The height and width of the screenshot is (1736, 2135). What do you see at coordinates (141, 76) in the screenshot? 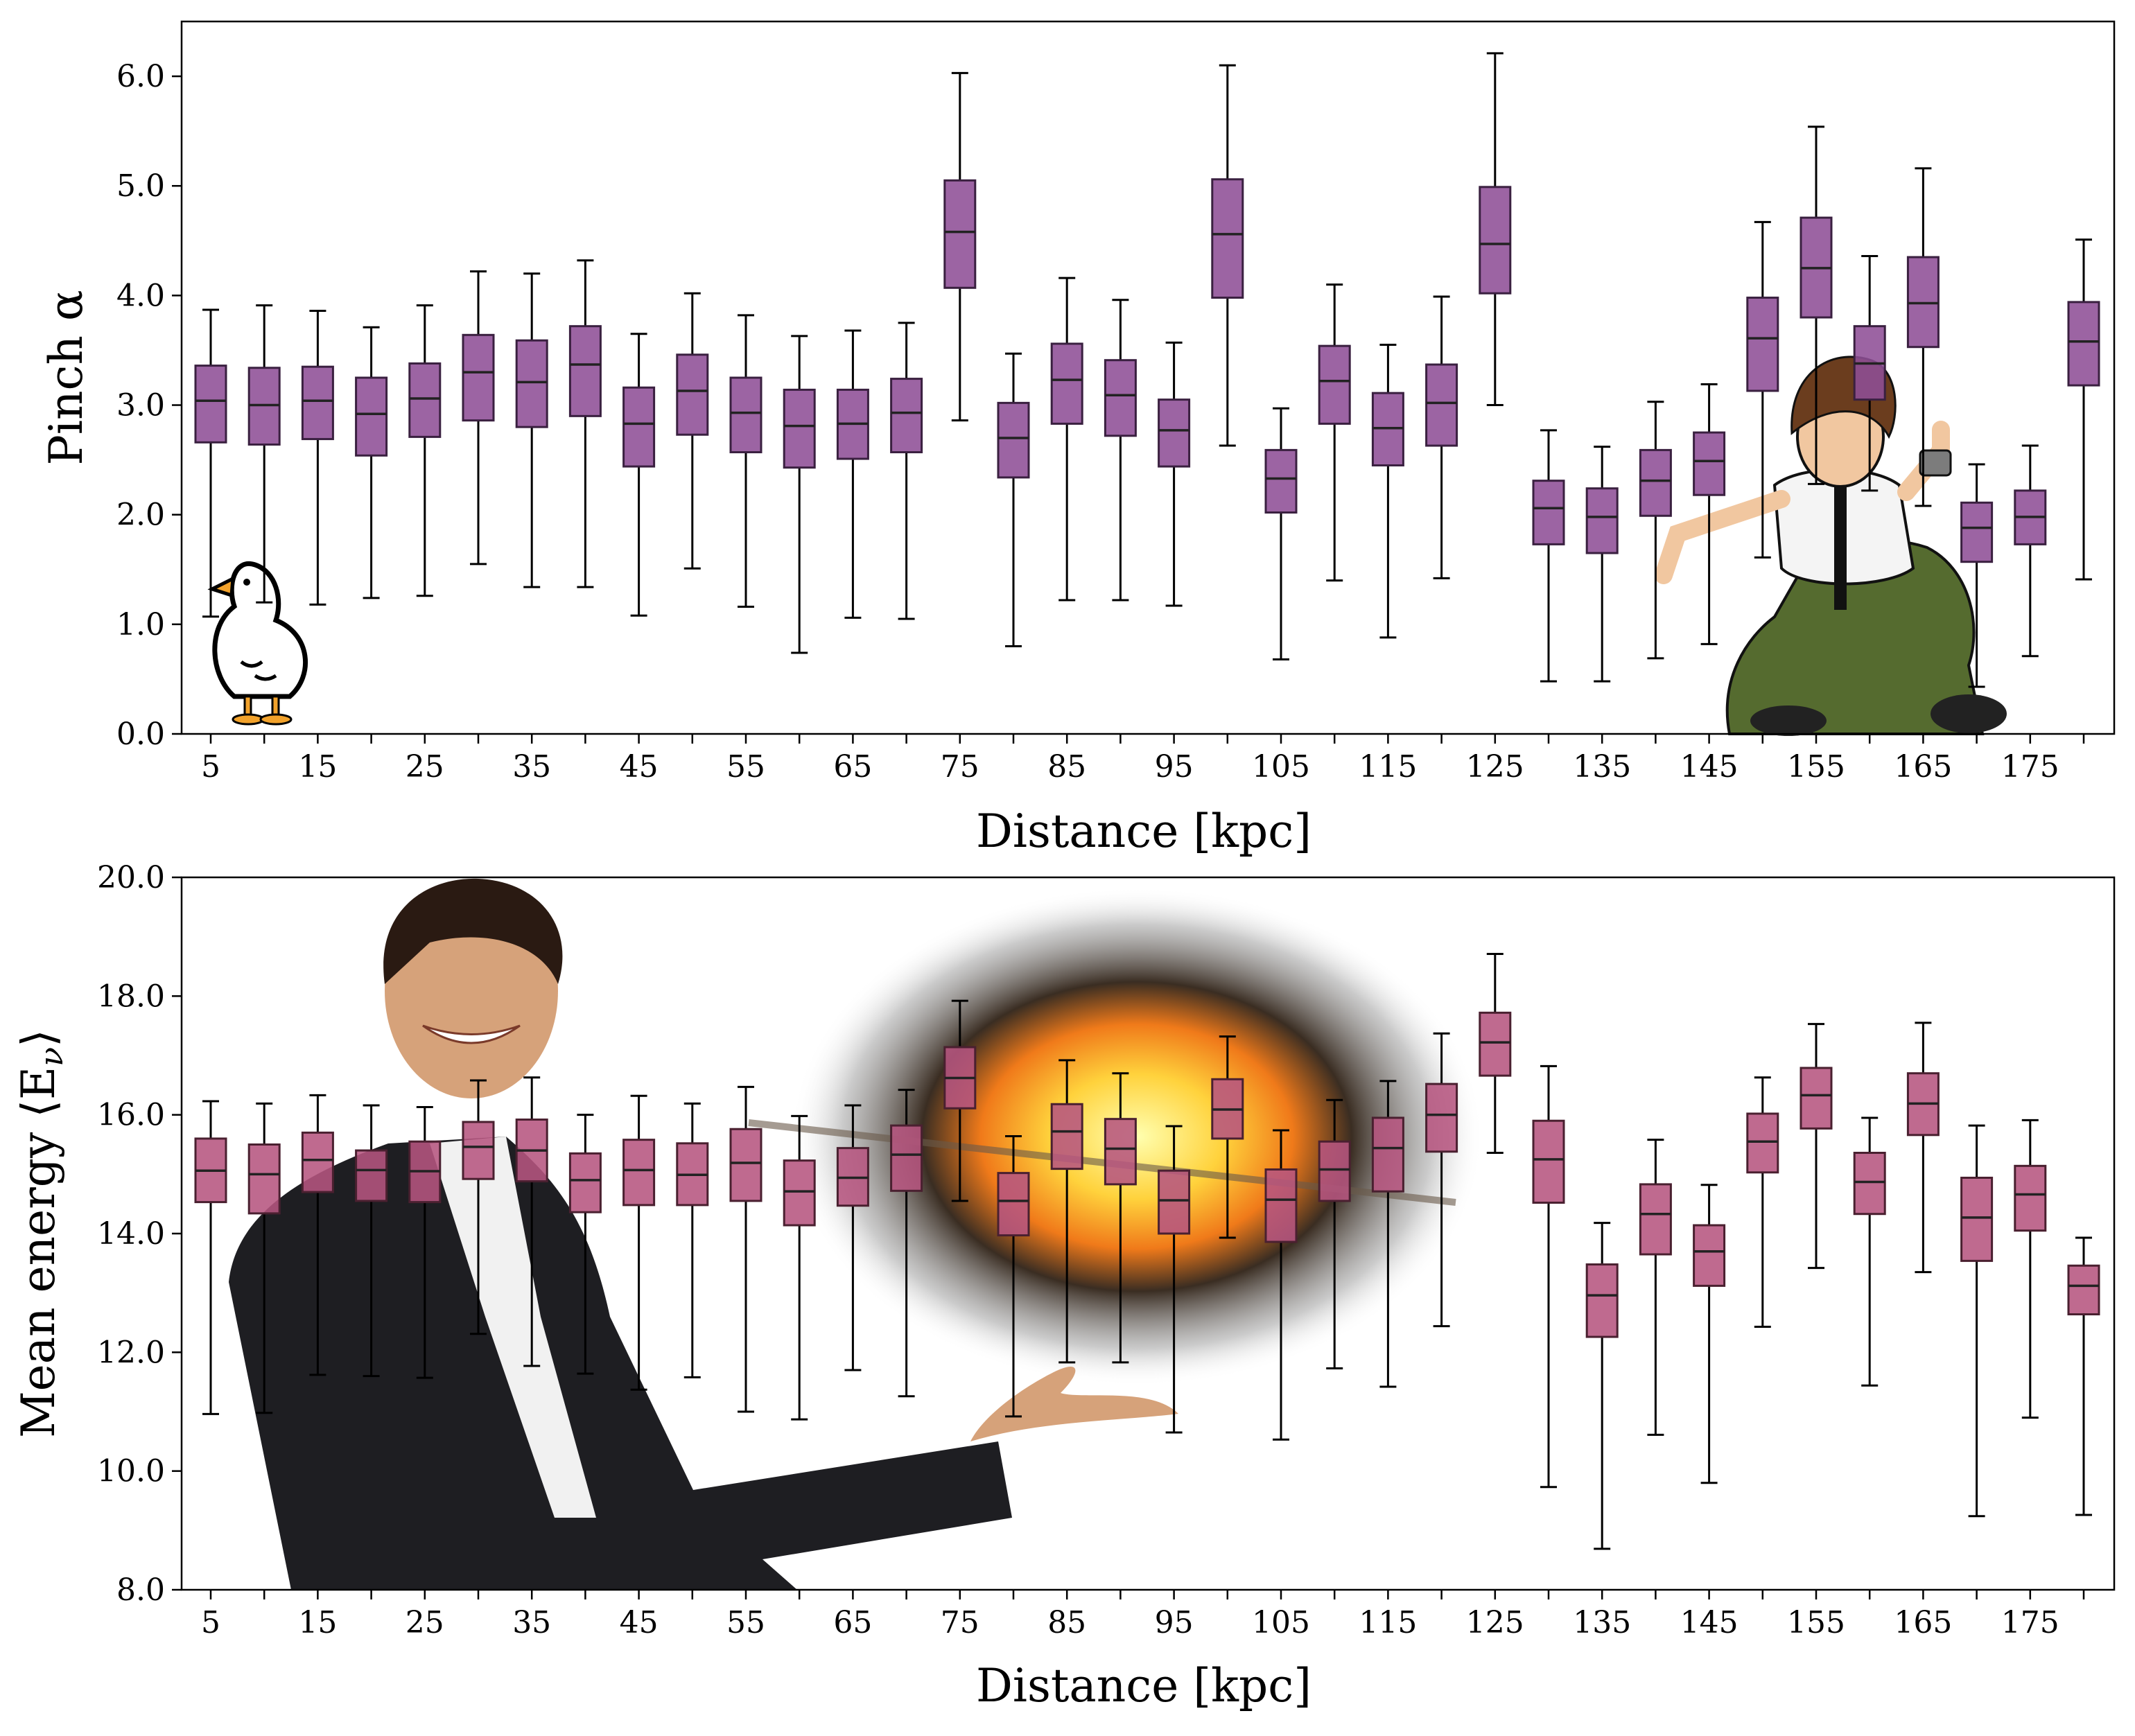
I see `pinch-y-tick-label: 6.0` at bounding box center [141, 76].